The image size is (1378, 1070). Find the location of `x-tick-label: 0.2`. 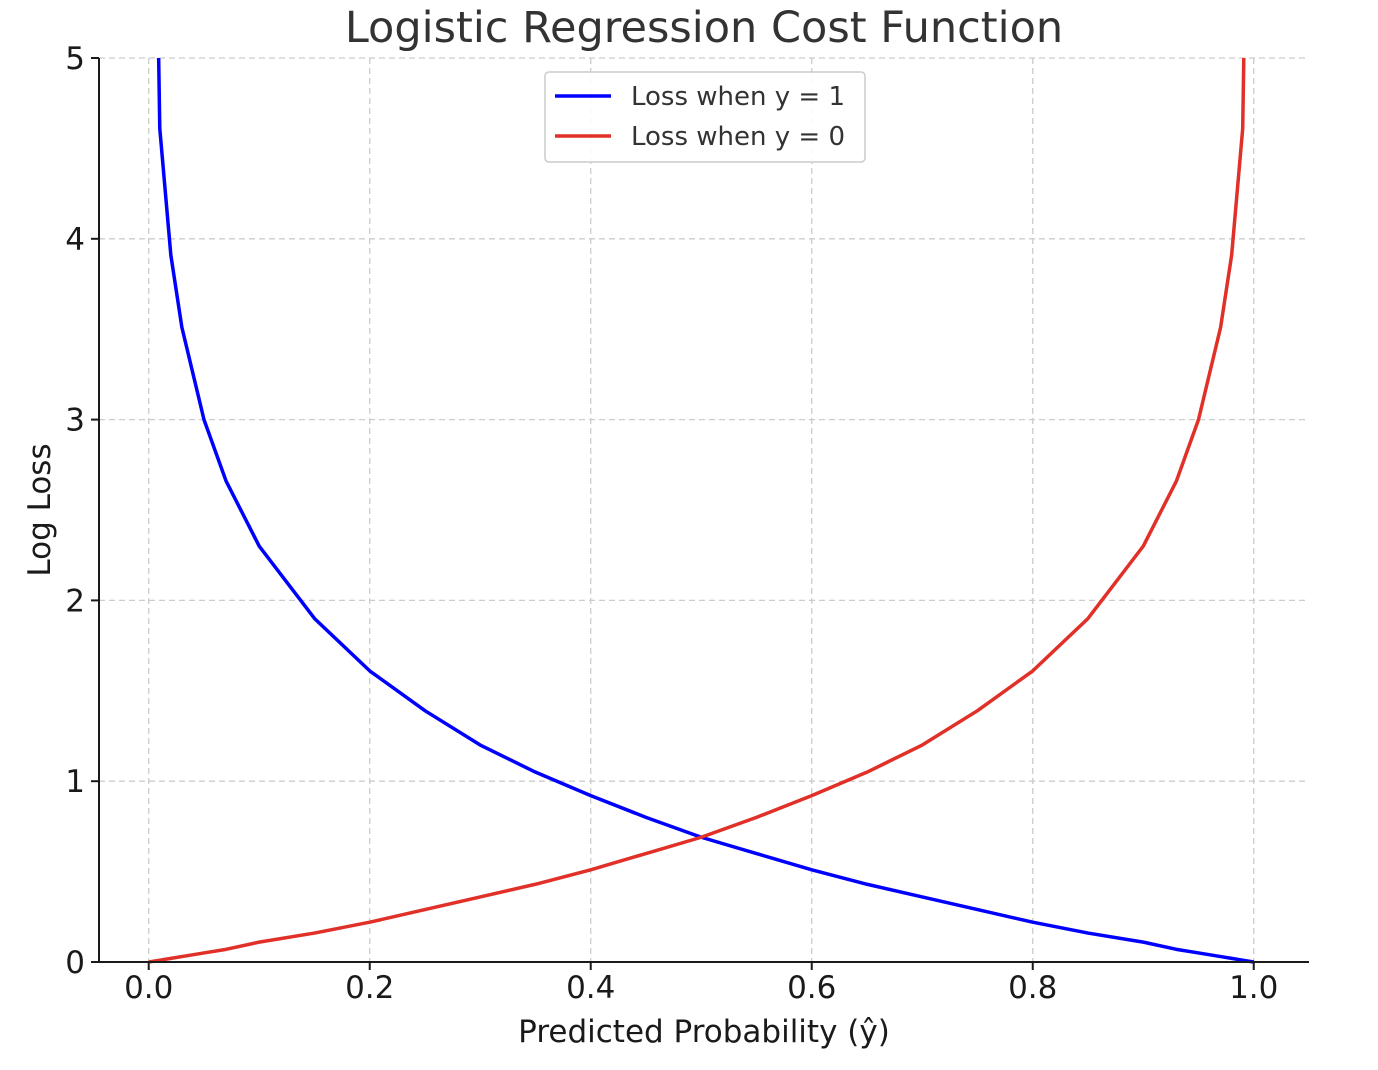

x-tick-label: 0.2 is located at coordinates (369, 988).